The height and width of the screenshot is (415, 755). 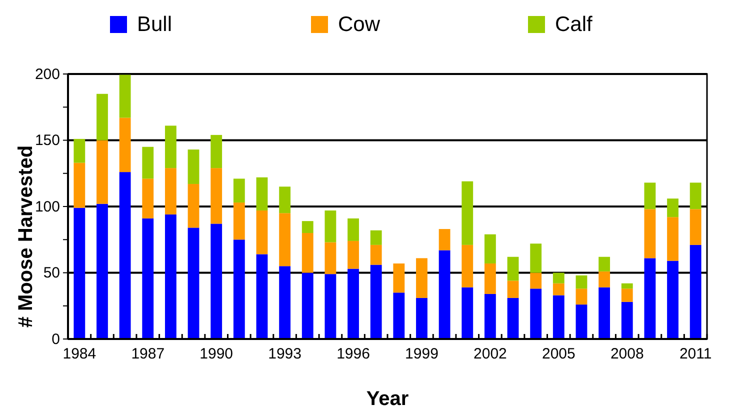 I want to click on y-tick-label: 200, so click(x=47, y=74).